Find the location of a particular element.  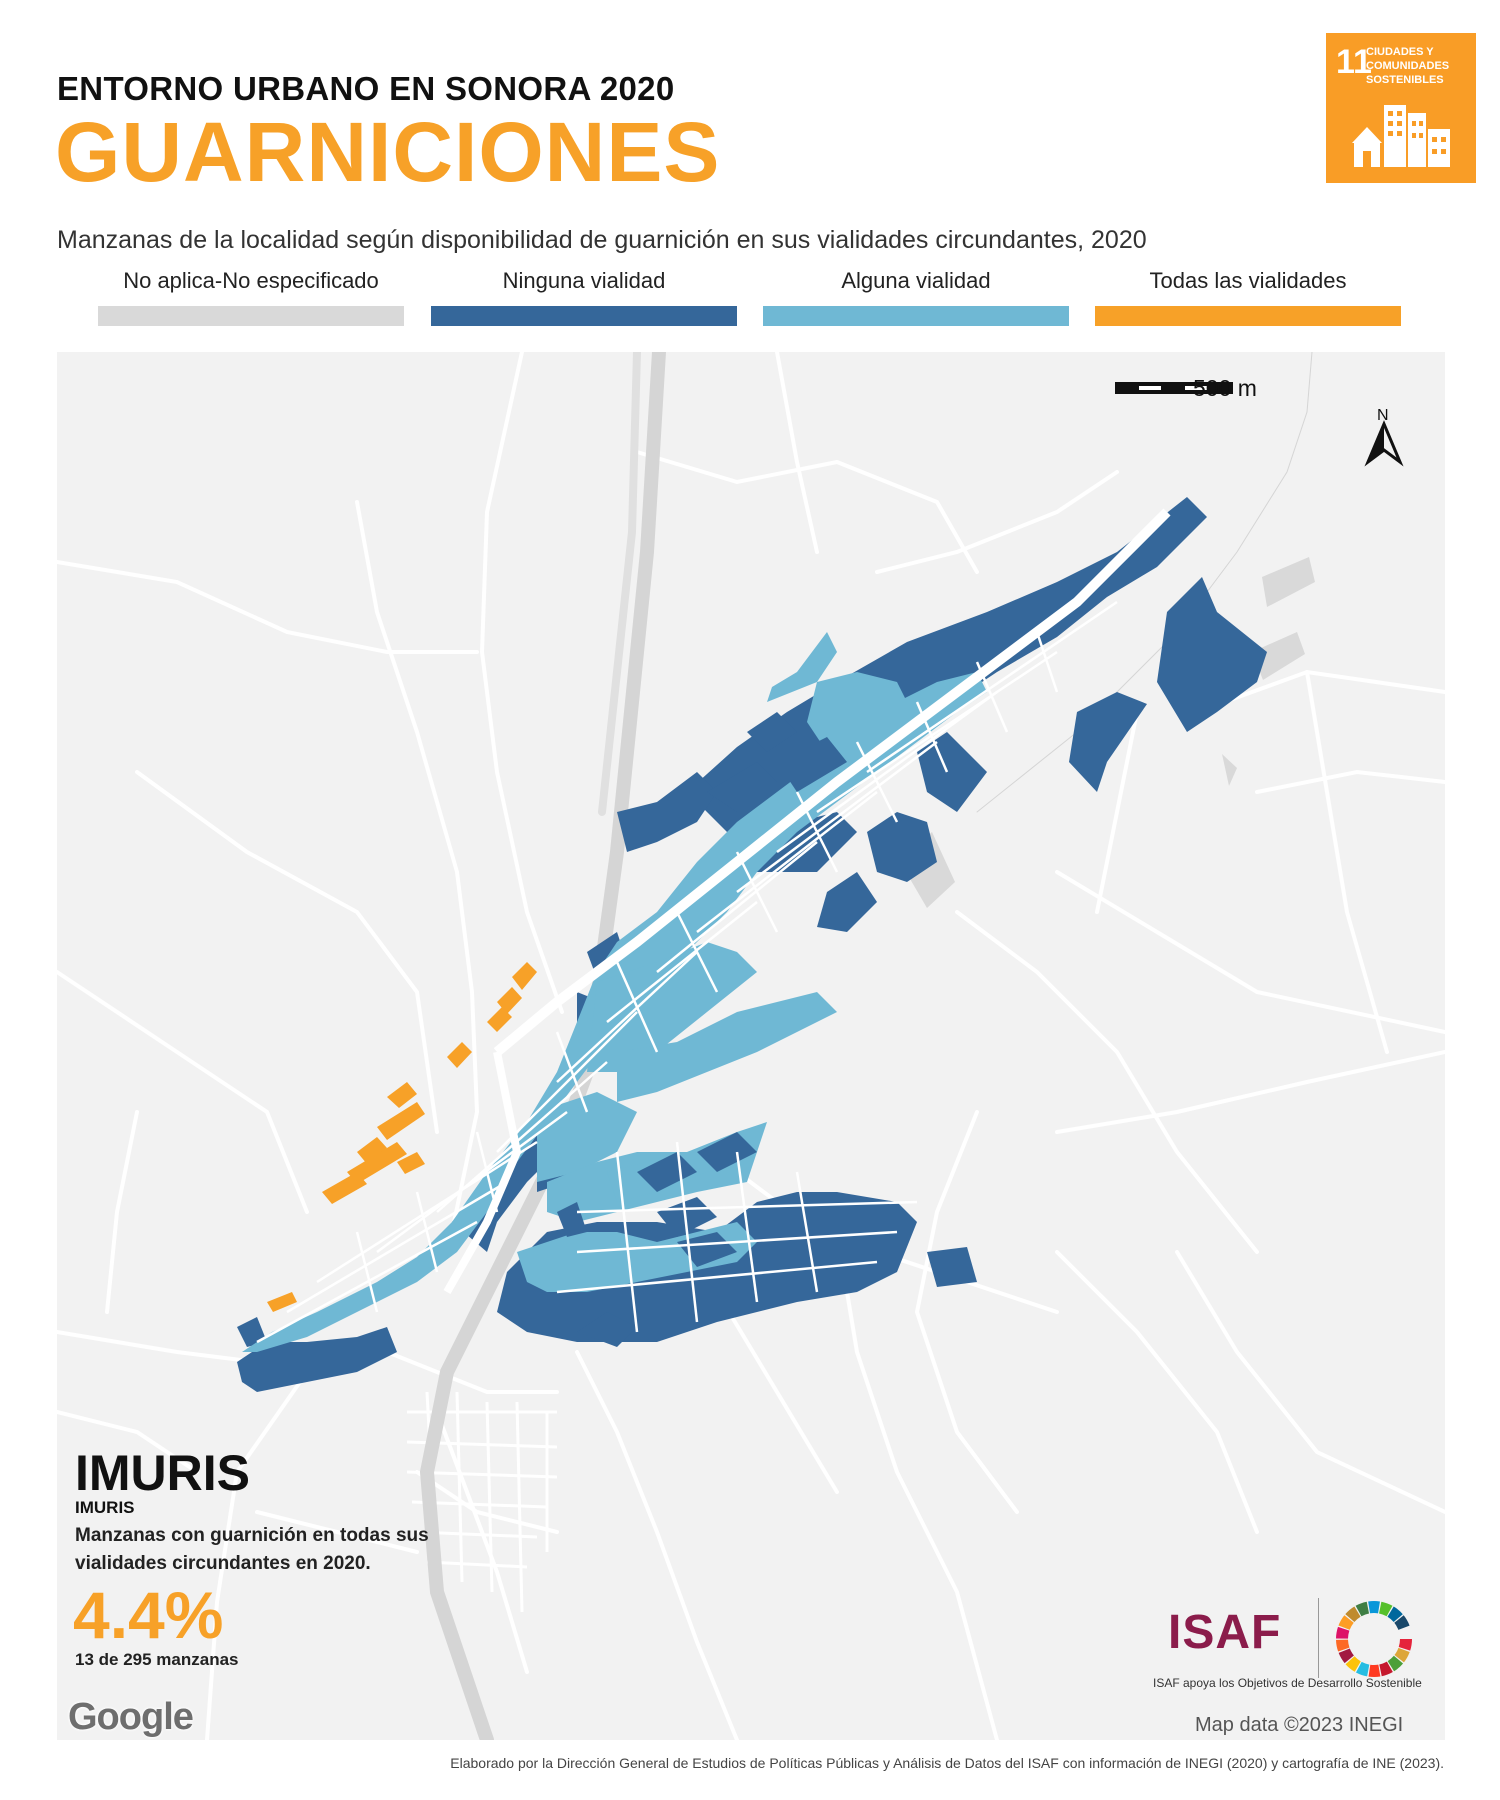

legend-label: Todas las vialidades is located at coordinates (1248, 280).